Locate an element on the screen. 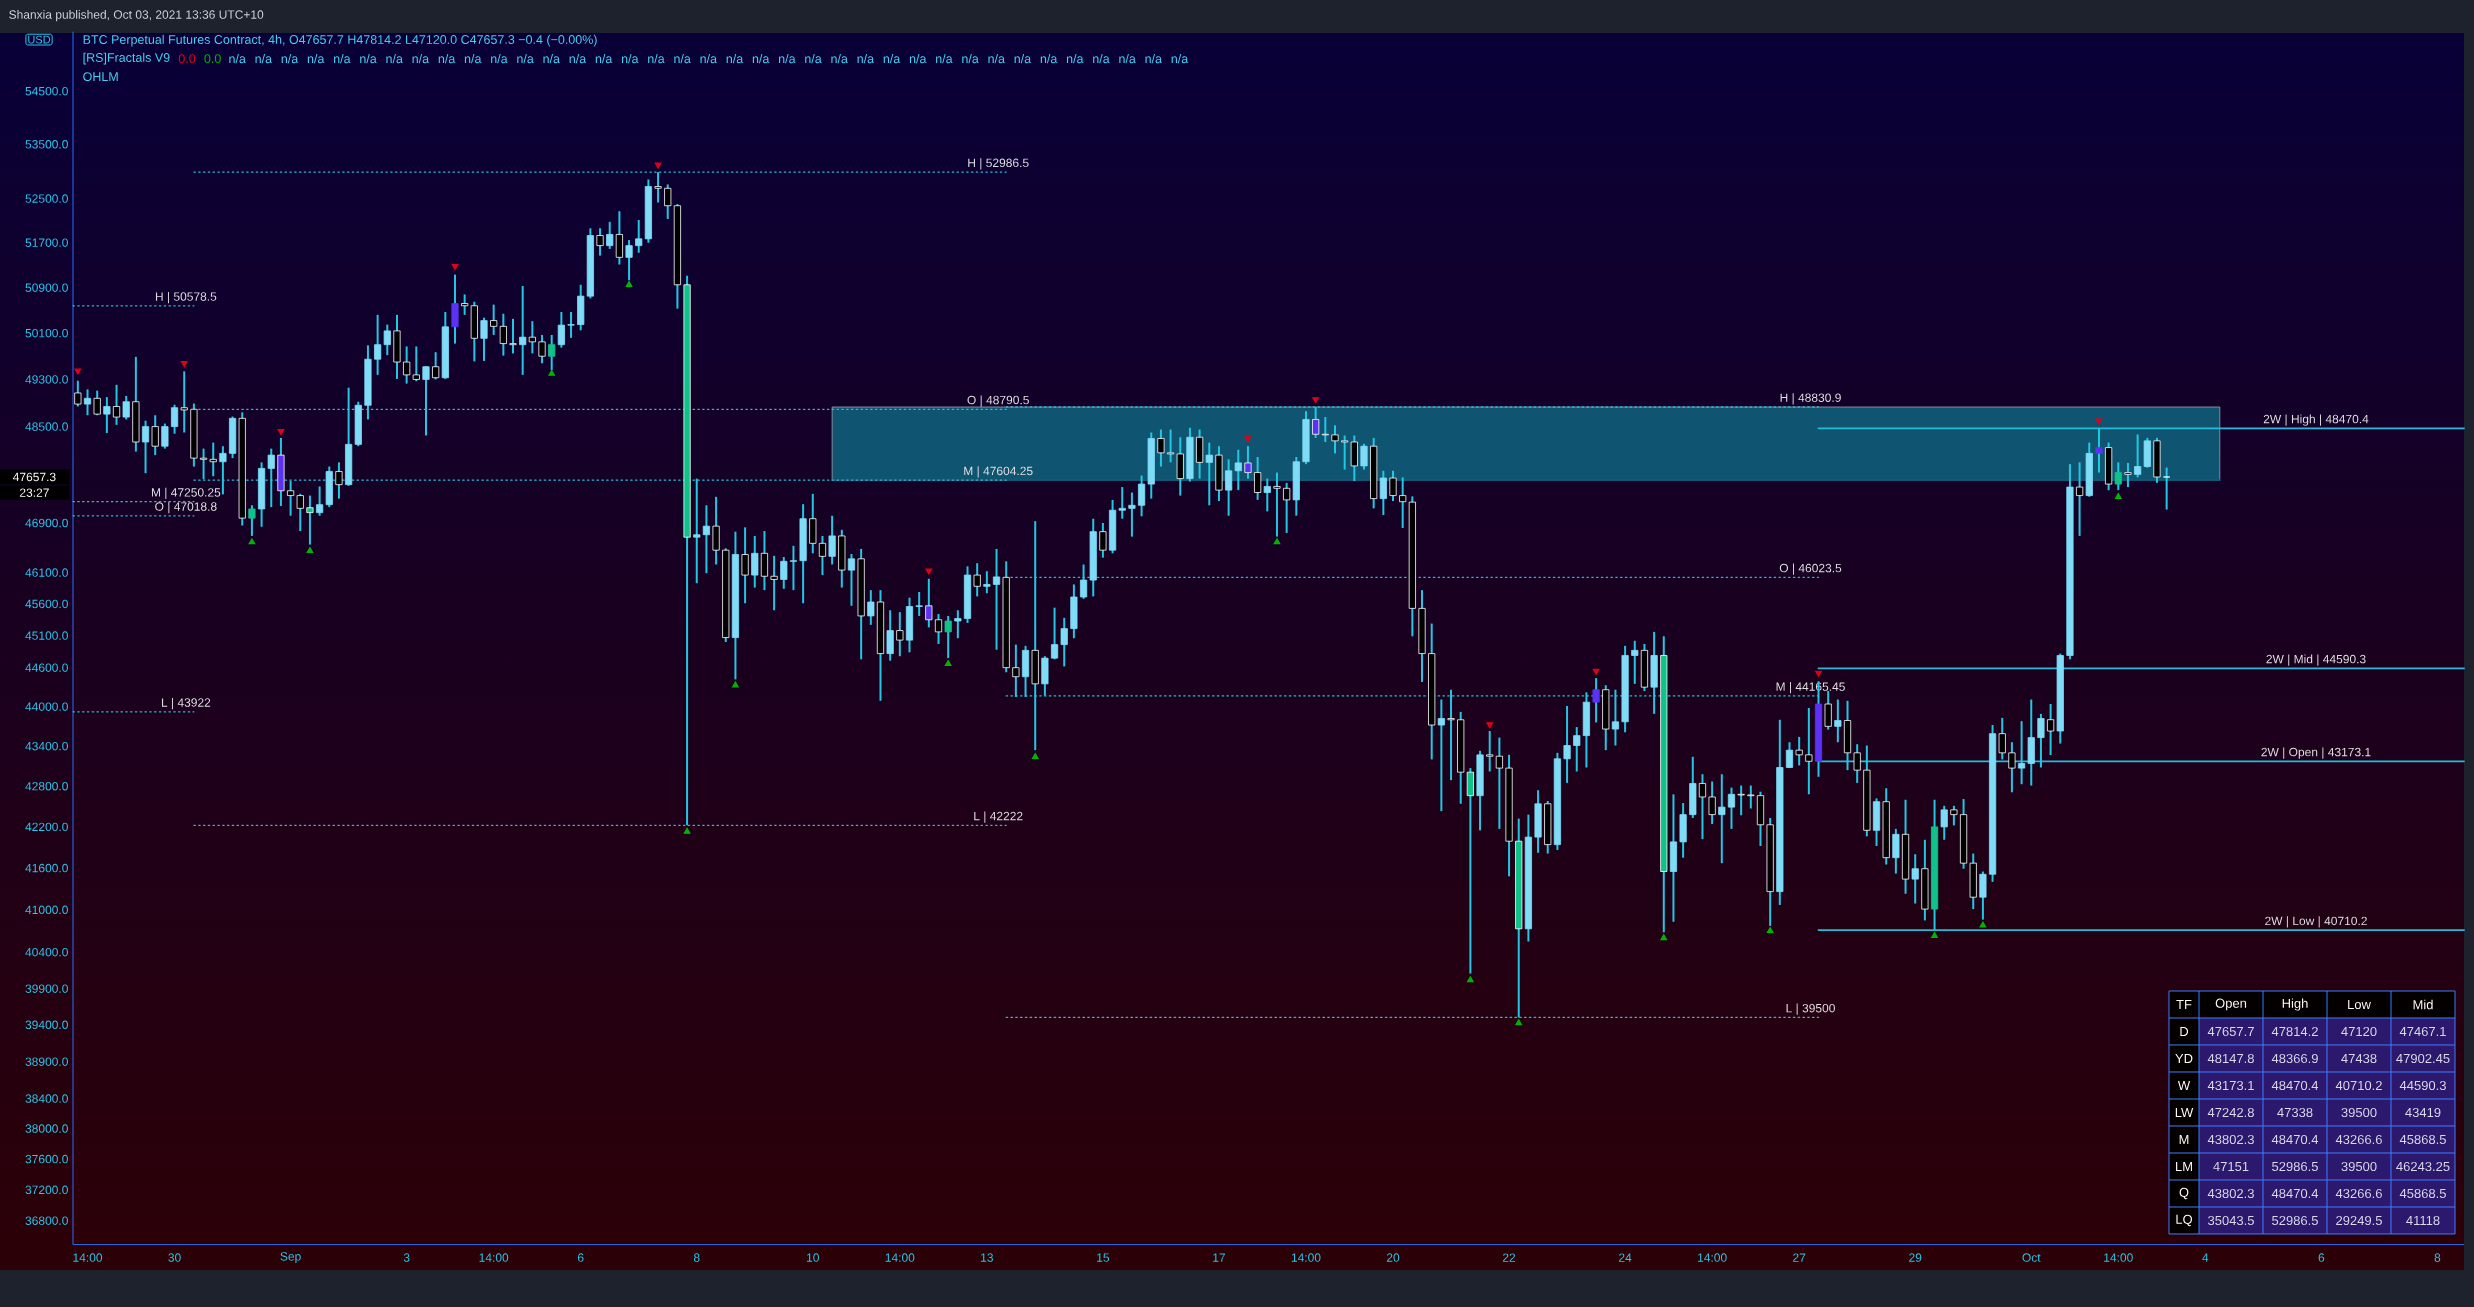 Image resolution: width=2474 pixels, height=1307 pixels. category-label: Mid is located at coordinates (2423, 1004).